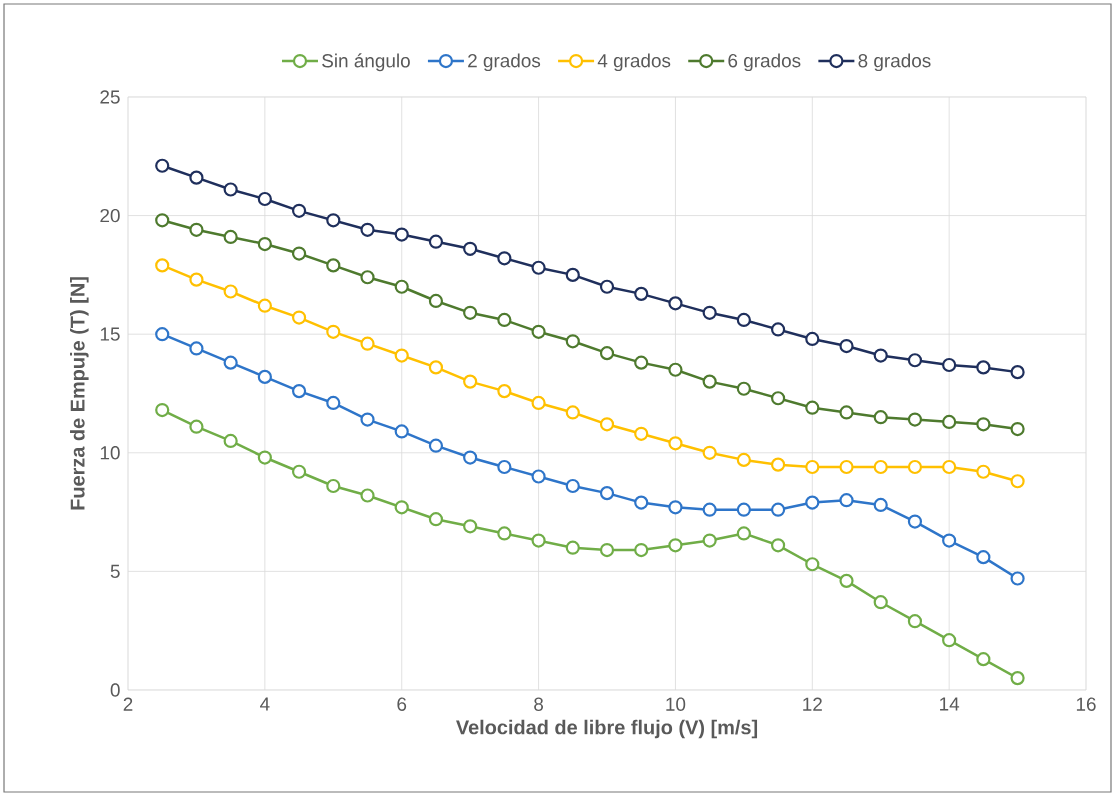 The height and width of the screenshot is (796, 1115). What do you see at coordinates (607, 729) in the screenshot?
I see `x-axis-title: Velocidad de libre flujo (V) [m/s]` at bounding box center [607, 729].